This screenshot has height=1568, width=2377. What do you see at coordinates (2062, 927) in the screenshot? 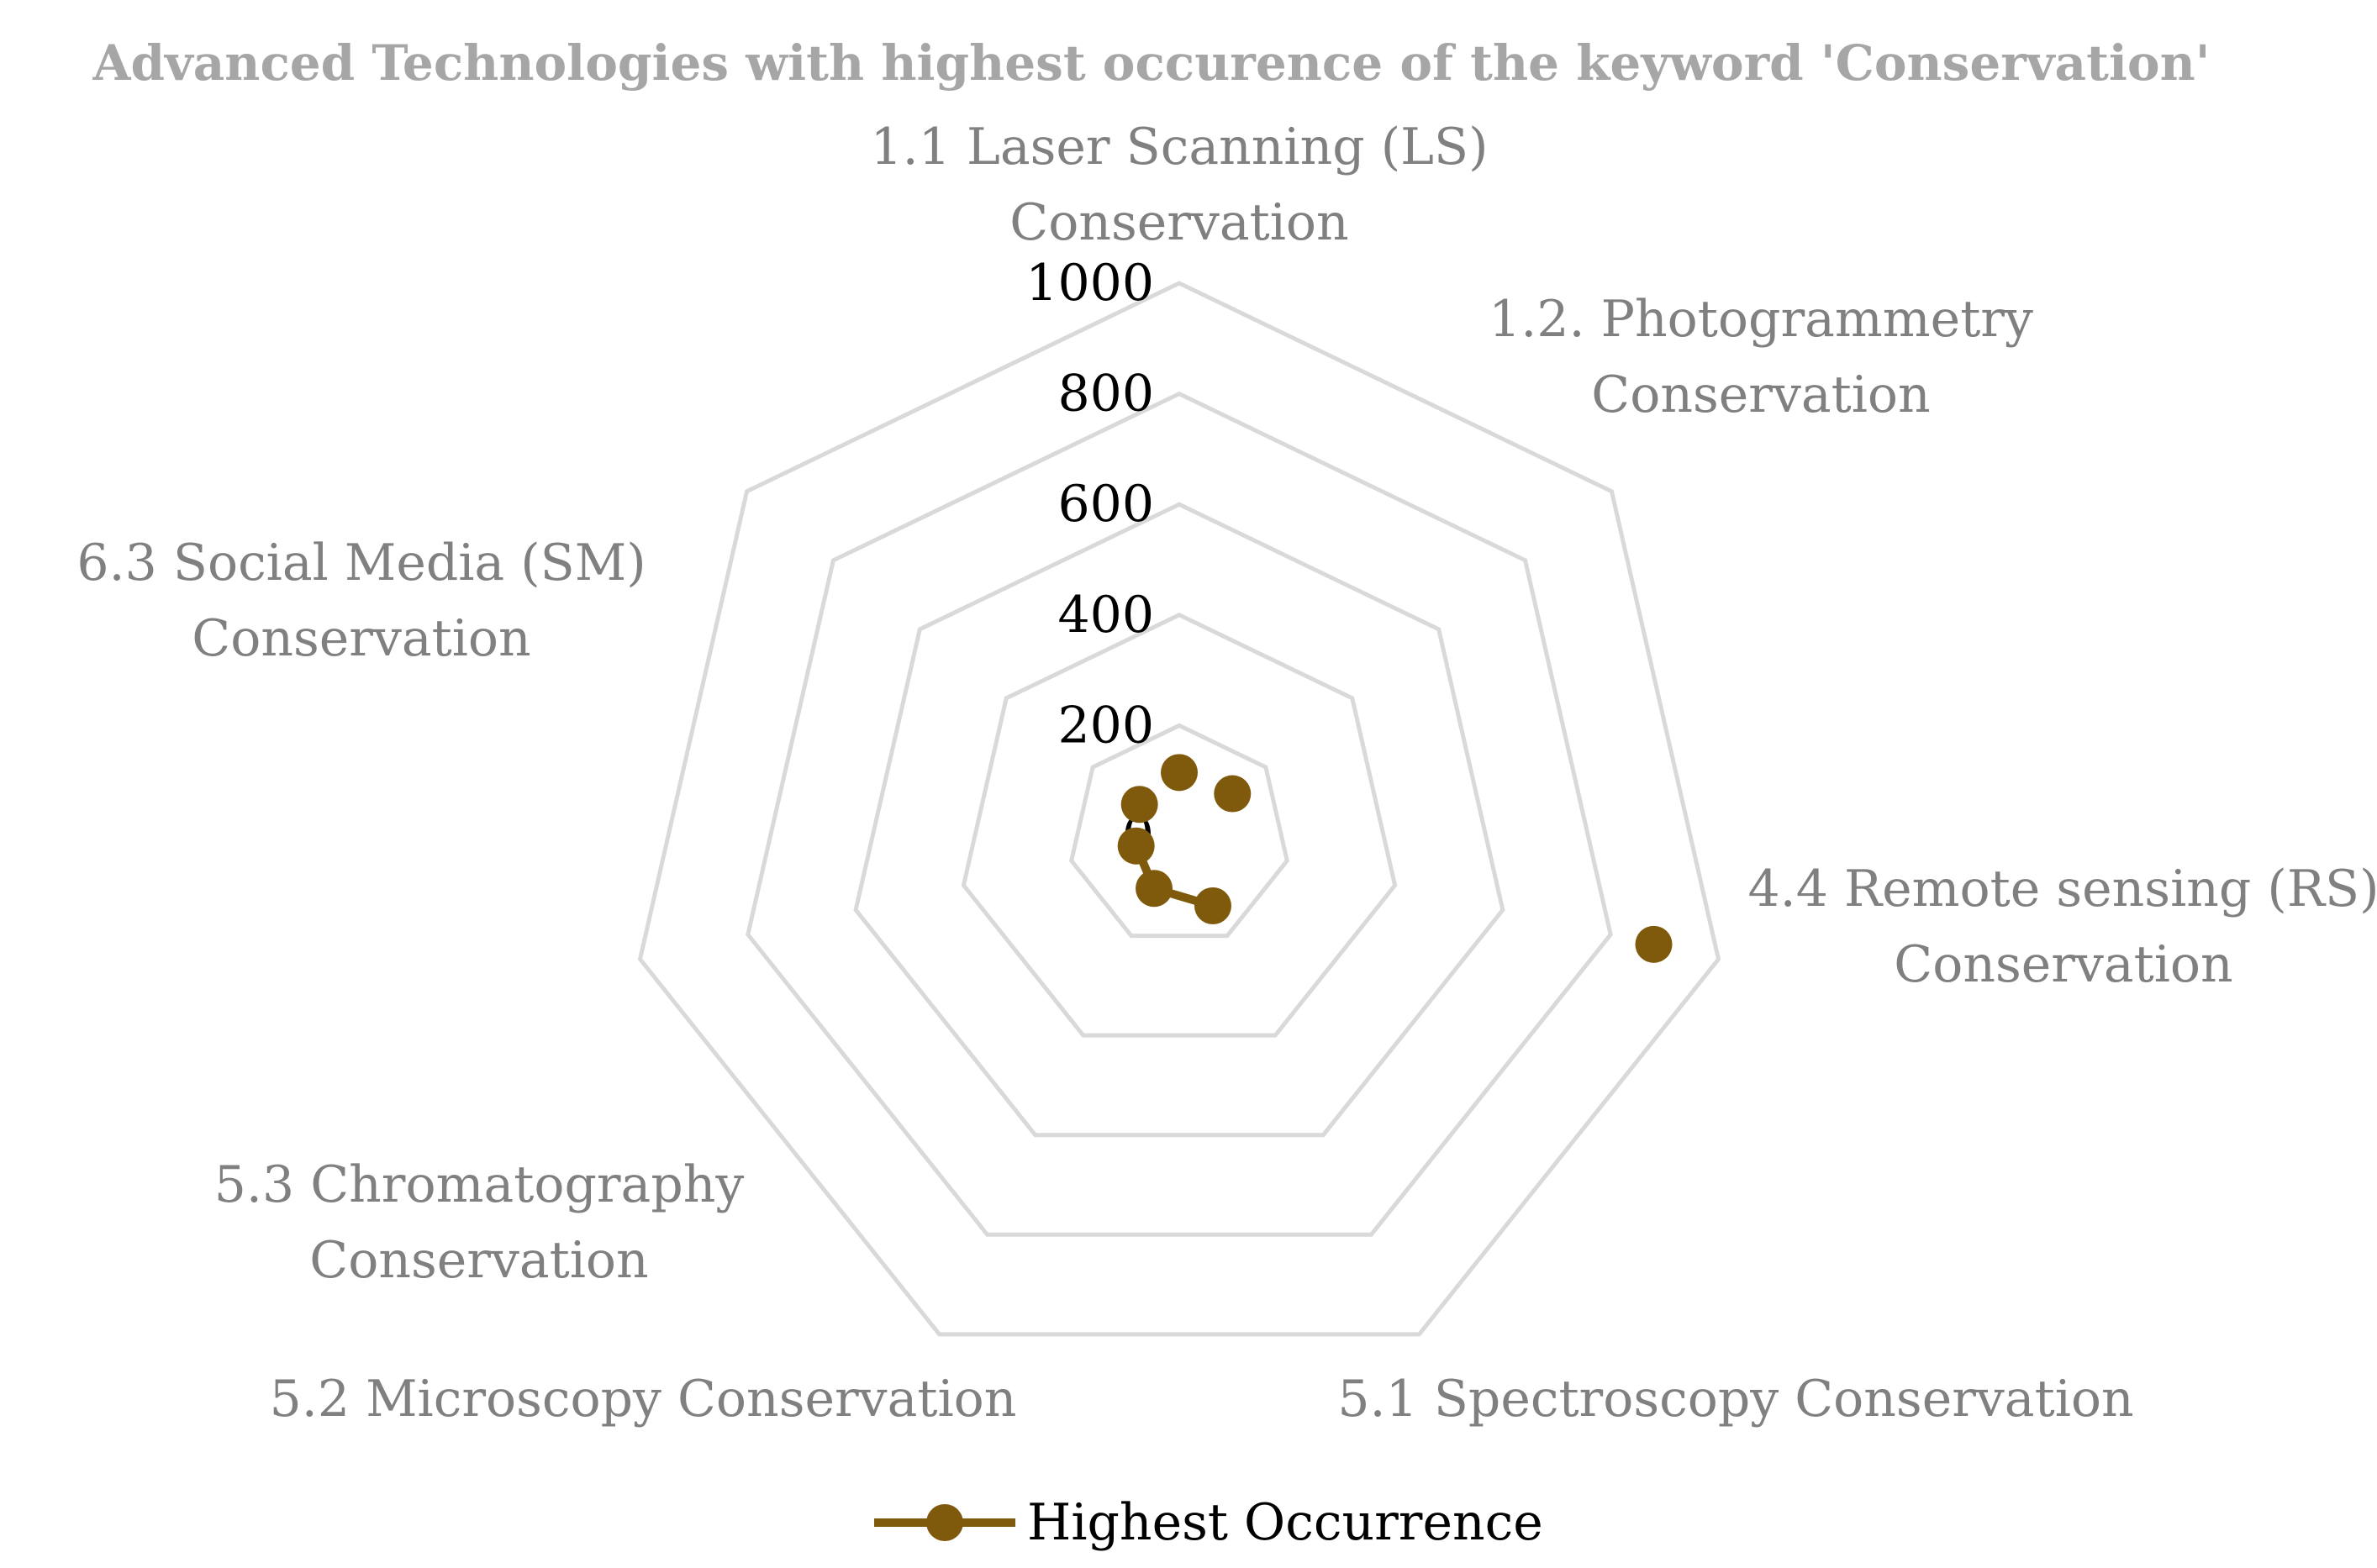
I see `category-label-3: 4.4 Remote sensing (RS) Conservation` at bounding box center [2062, 927].